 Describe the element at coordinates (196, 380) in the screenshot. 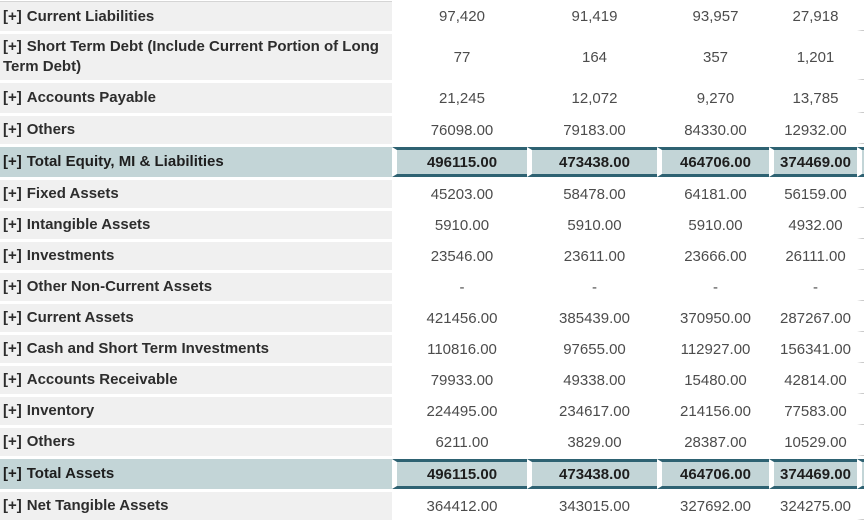

I see `row-label-cell: [+] Accounts Receivable` at that location.